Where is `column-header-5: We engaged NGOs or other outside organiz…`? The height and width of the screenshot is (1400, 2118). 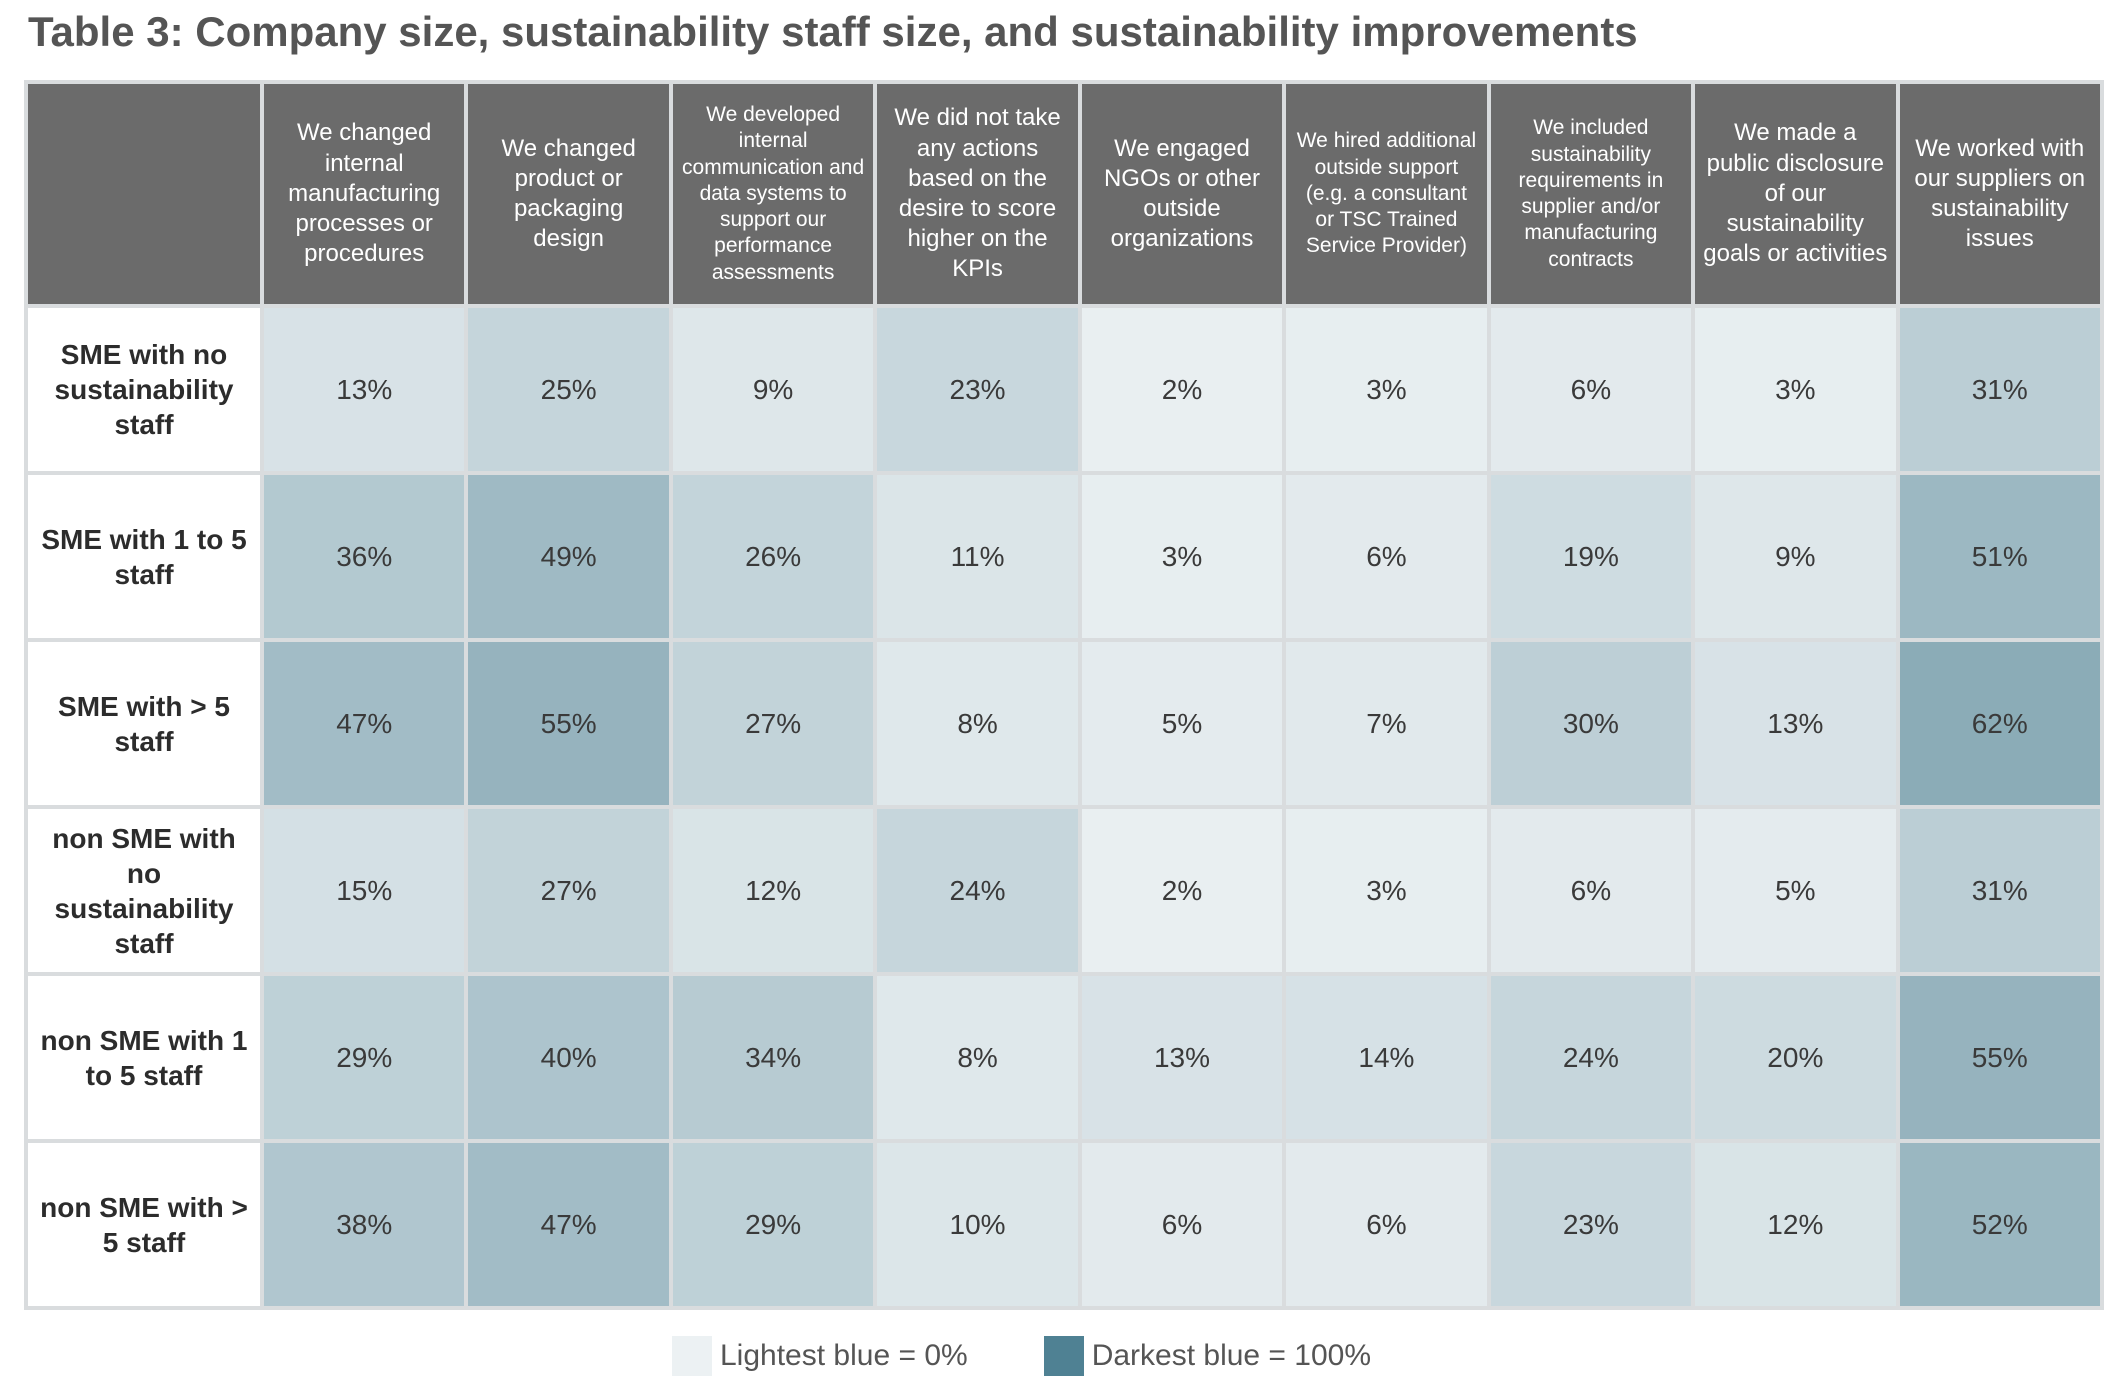 column-header-5: We engaged NGOs or other outside organiz… is located at coordinates (1182, 194).